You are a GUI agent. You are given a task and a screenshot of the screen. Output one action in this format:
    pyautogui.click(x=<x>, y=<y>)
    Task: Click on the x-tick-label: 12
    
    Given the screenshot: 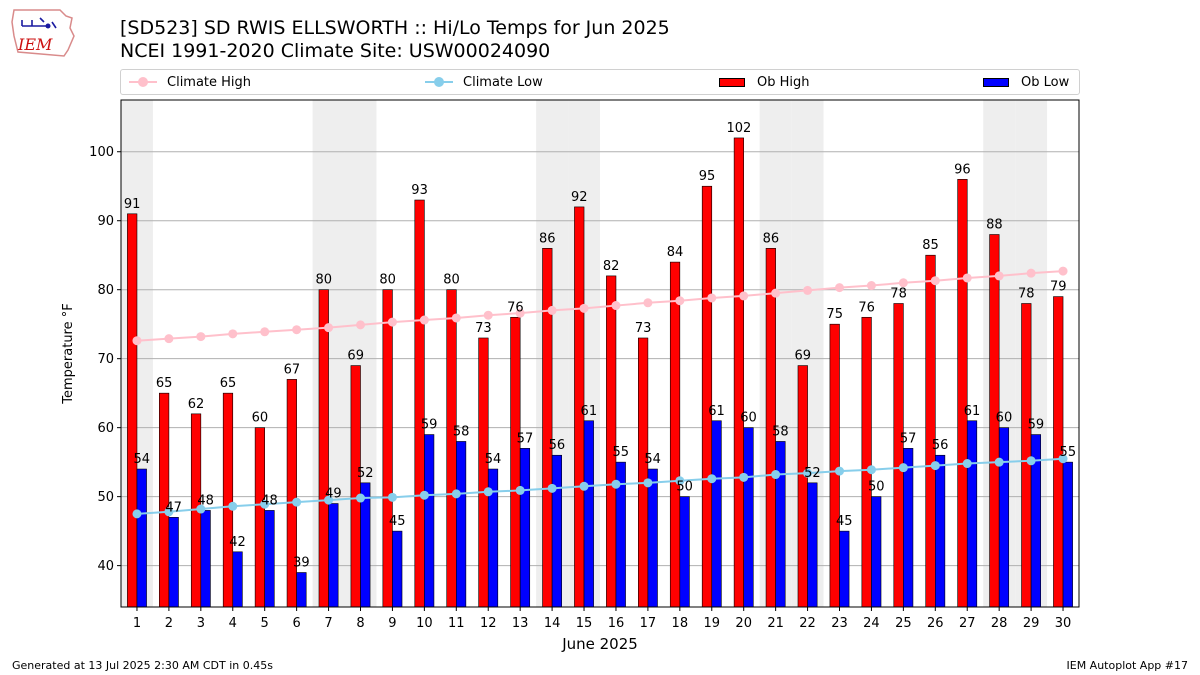 What is the action you would take?
    pyautogui.click(x=488, y=623)
    